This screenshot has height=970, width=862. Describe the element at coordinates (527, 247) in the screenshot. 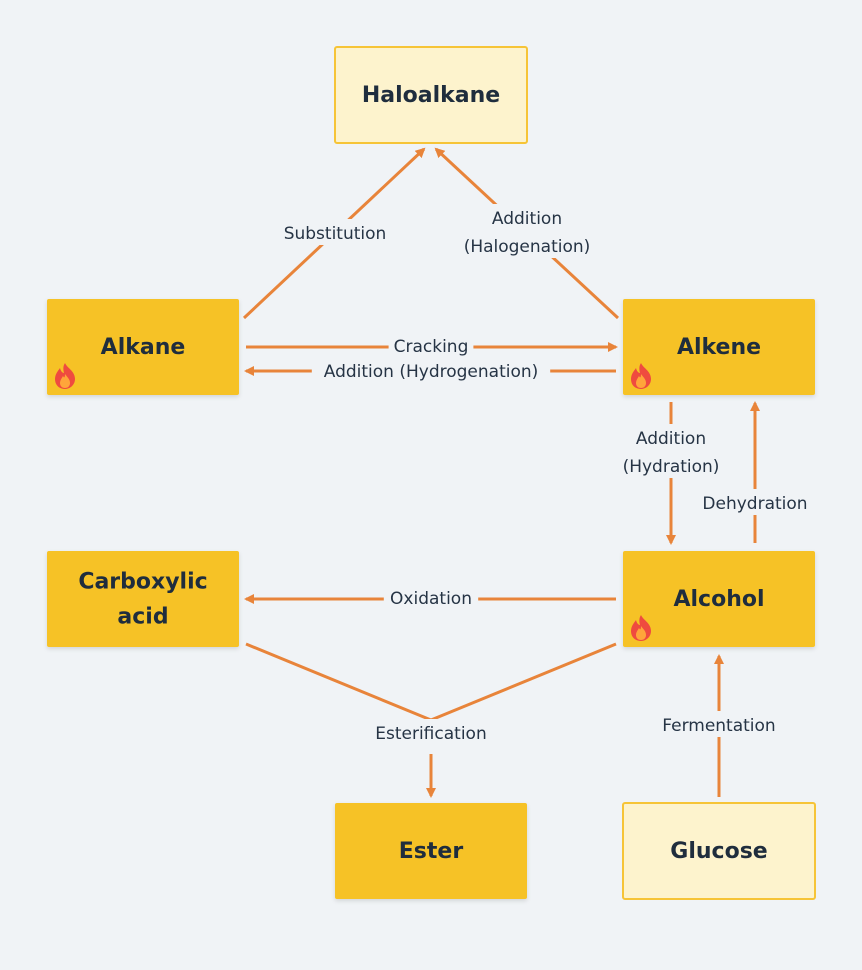

I see `edge-halogenation-label: (Halogenation)` at that location.